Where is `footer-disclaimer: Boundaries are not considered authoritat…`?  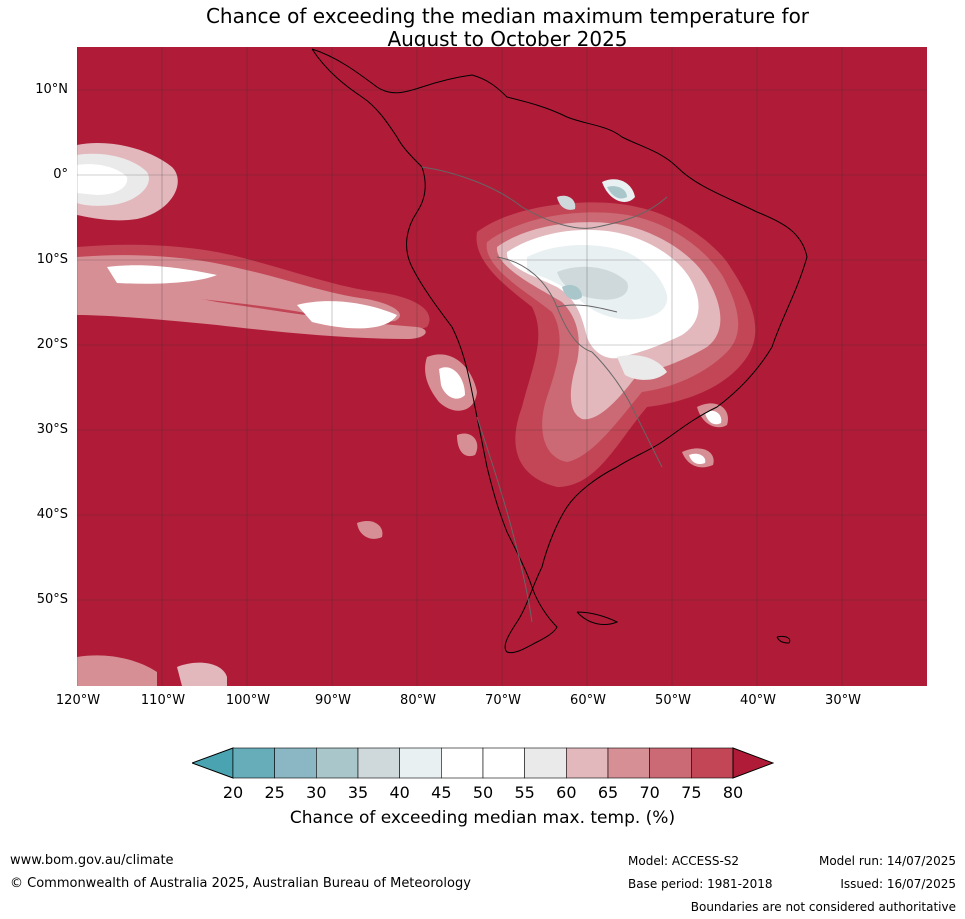
footer-disclaimer: Boundaries are not considered authoritat… is located at coordinates (823, 907).